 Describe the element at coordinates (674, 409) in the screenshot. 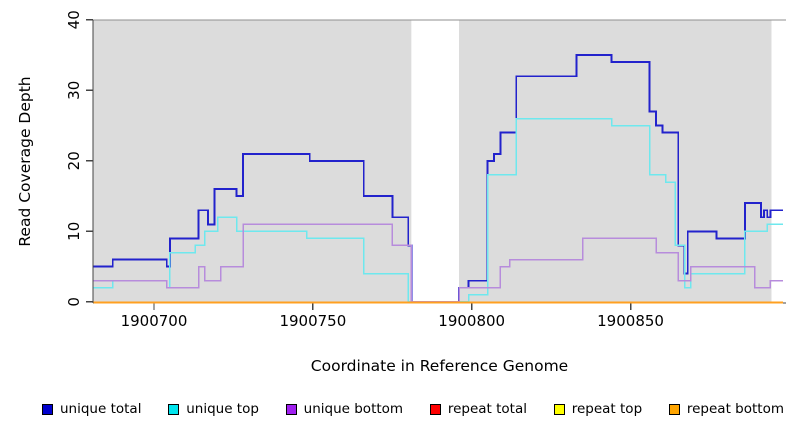

I see `repeat-bottom-swatch-icon` at that location.